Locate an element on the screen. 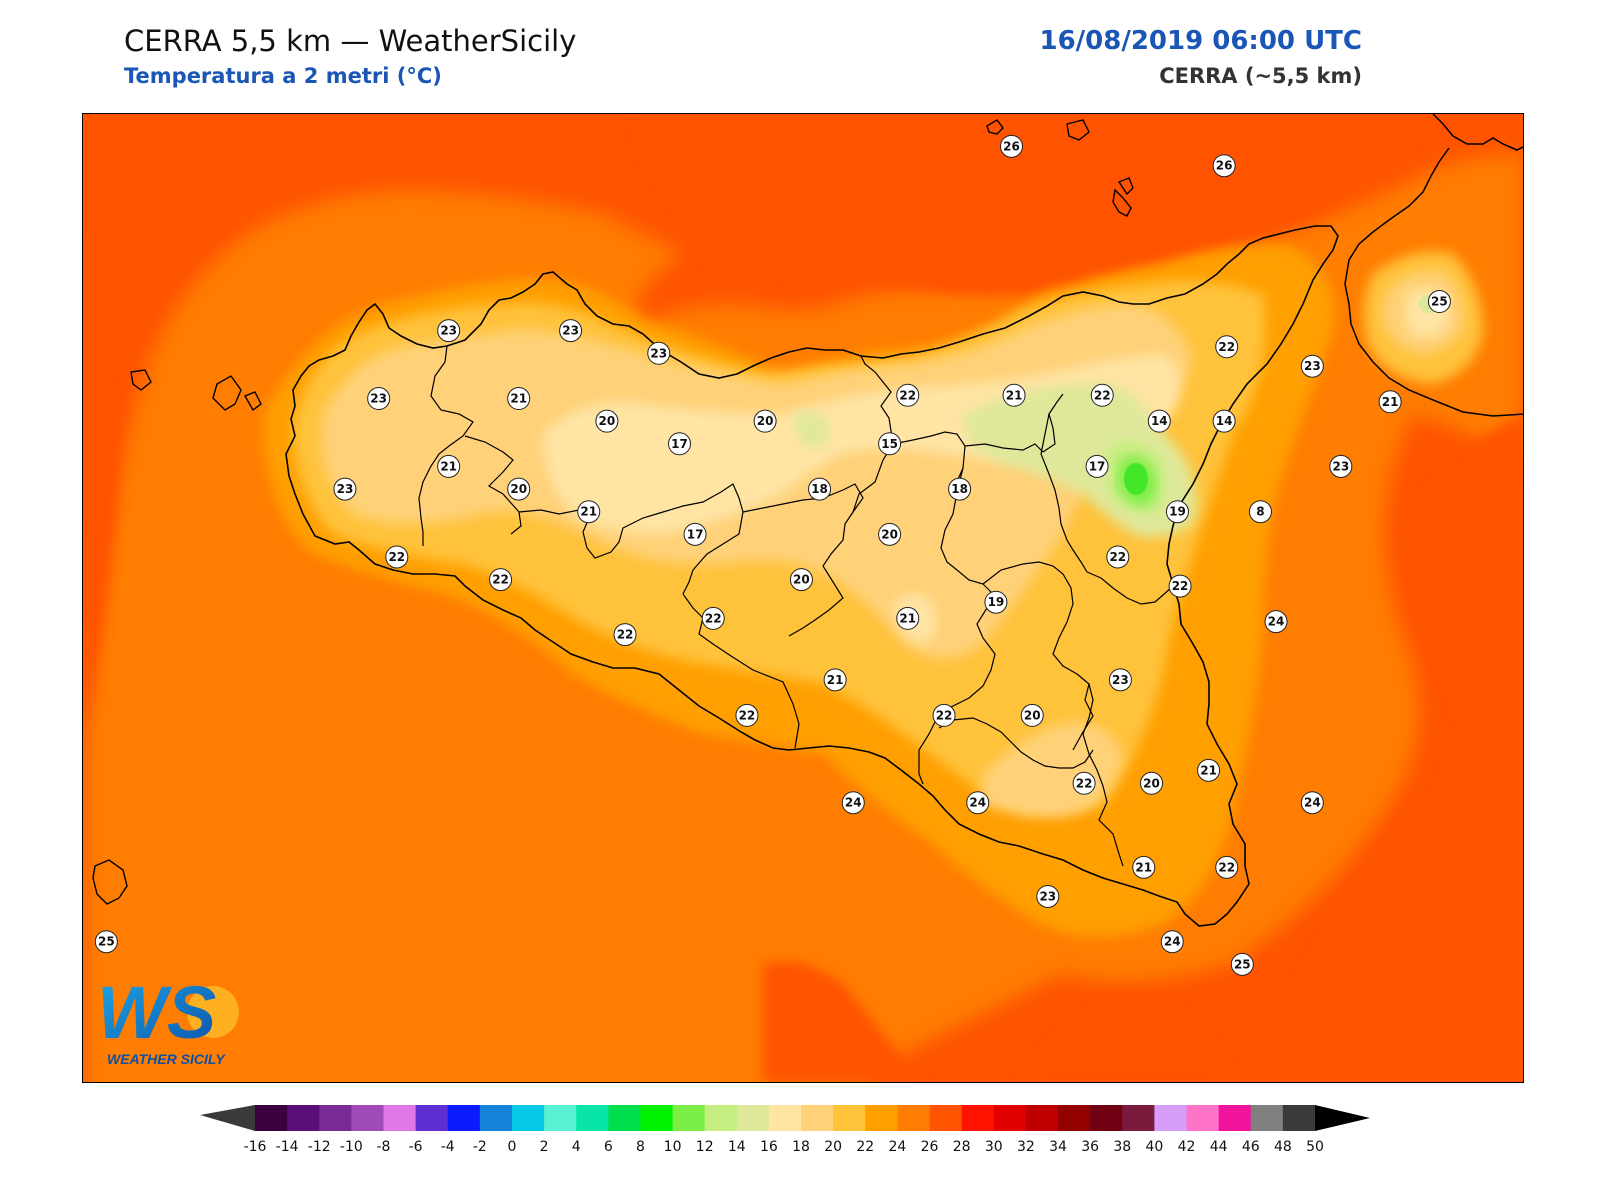 The width and height of the screenshot is (1600, 1200). map-subtitle: Temperatura a 2 metri (°C) is located at coordinates (283, 76).